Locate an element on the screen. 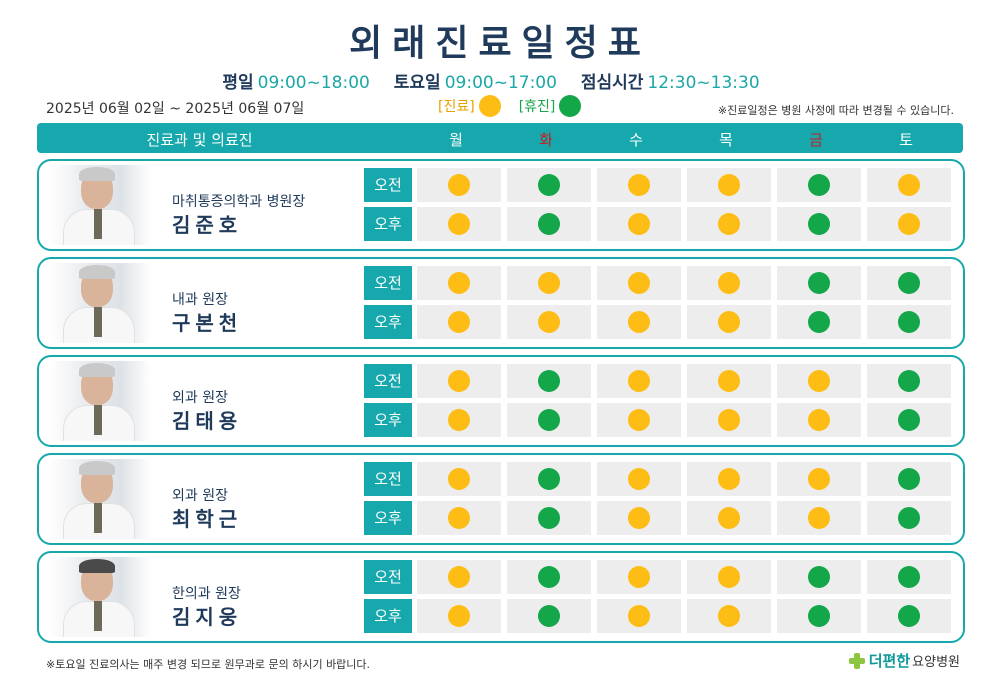  doctor-department: 마취통증의학과 병원장 is located at coordinates (239, 202).